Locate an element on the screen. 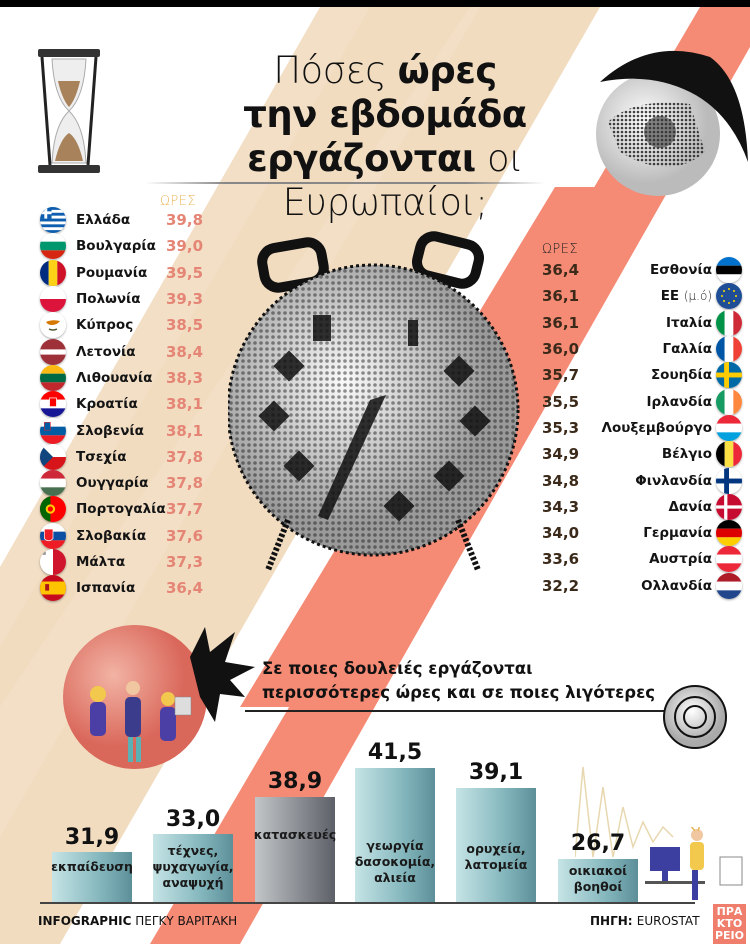  country-name: Σλοβακία is located at coordinates (111, 535).